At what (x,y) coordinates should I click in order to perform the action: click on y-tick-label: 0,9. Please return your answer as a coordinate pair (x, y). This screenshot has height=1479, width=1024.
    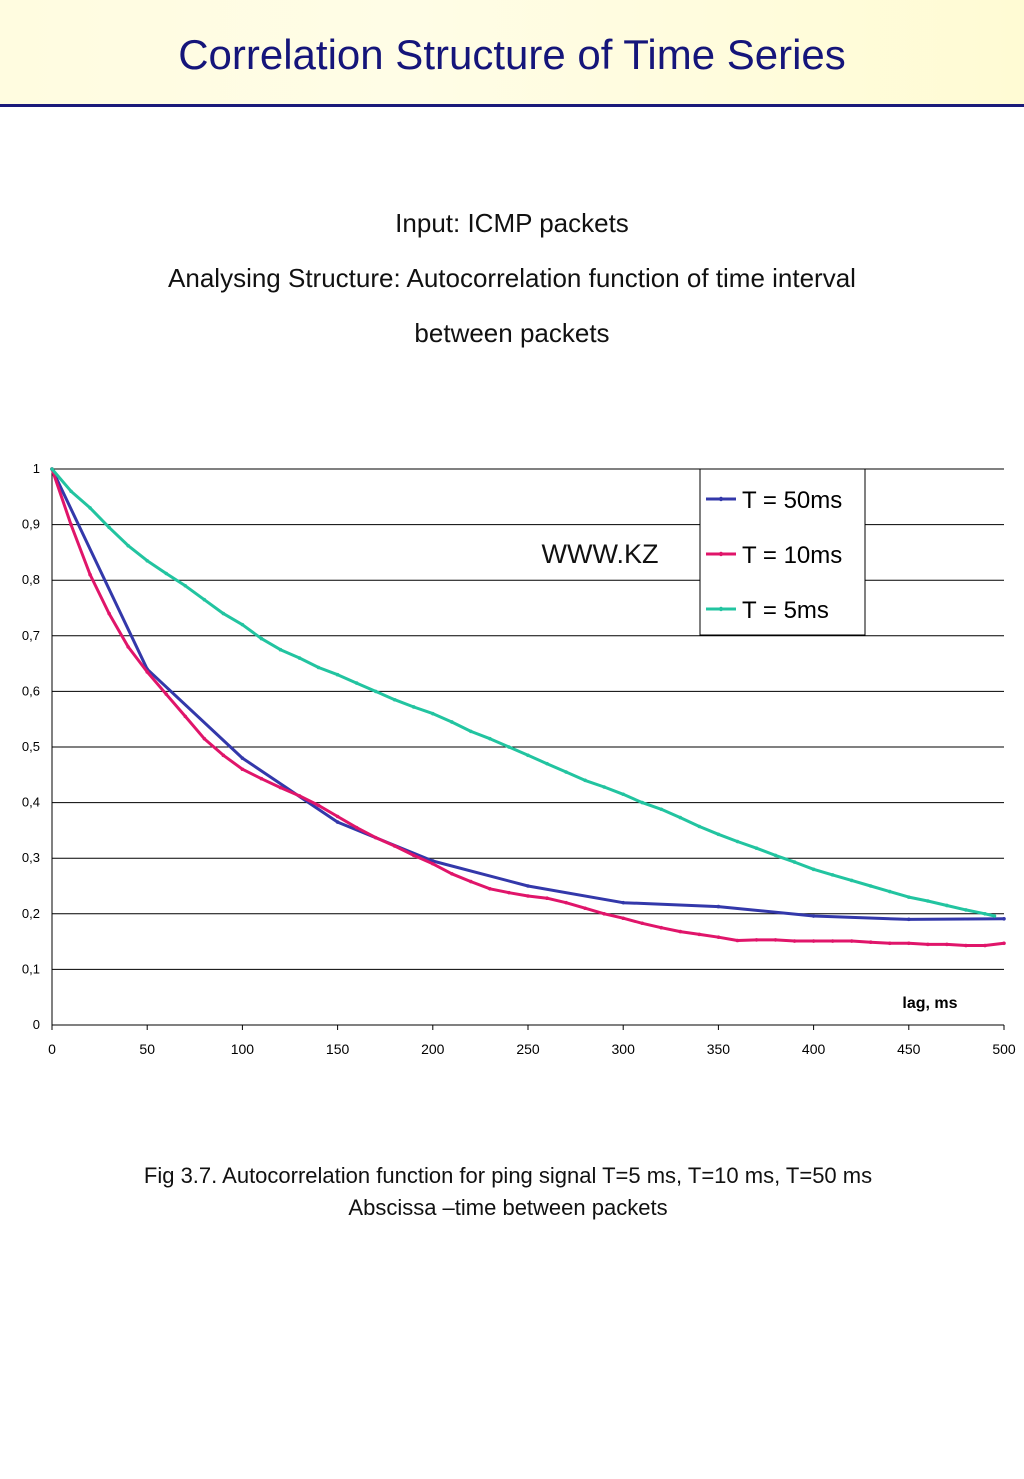
    Looking at the image, I should click on (31, 524).